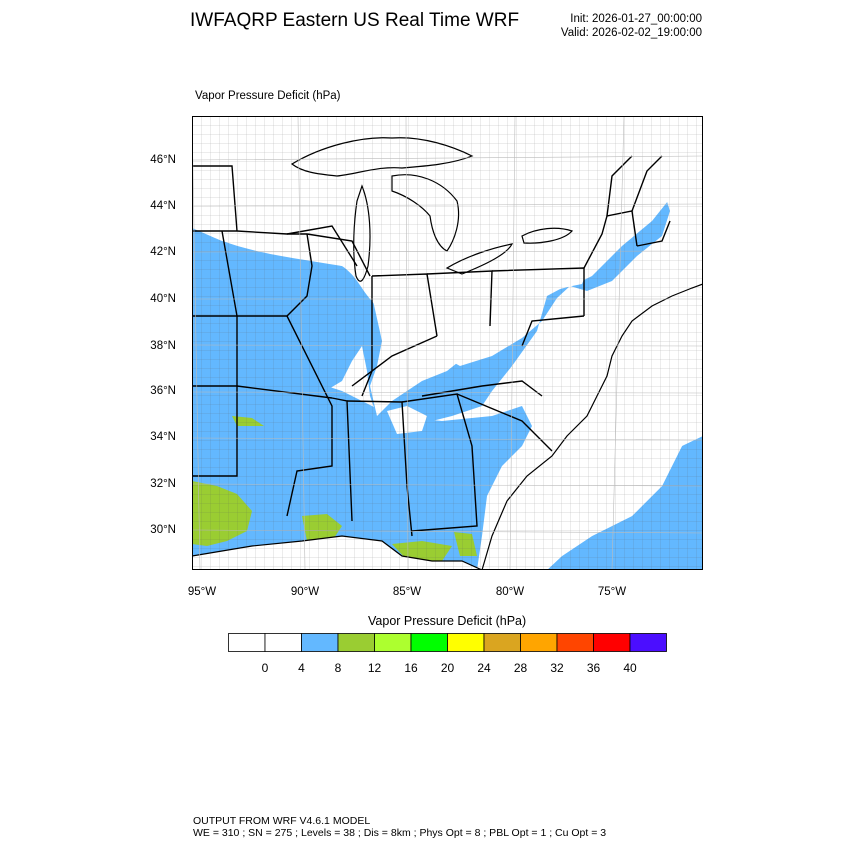 The width and height of the screenshot is (850, 850). What do you see at coordinates (268, 96) in the screenshot?
I see `field-label: Vapor Pressure Deficit (hPa)` at bounding box center [268, 96].